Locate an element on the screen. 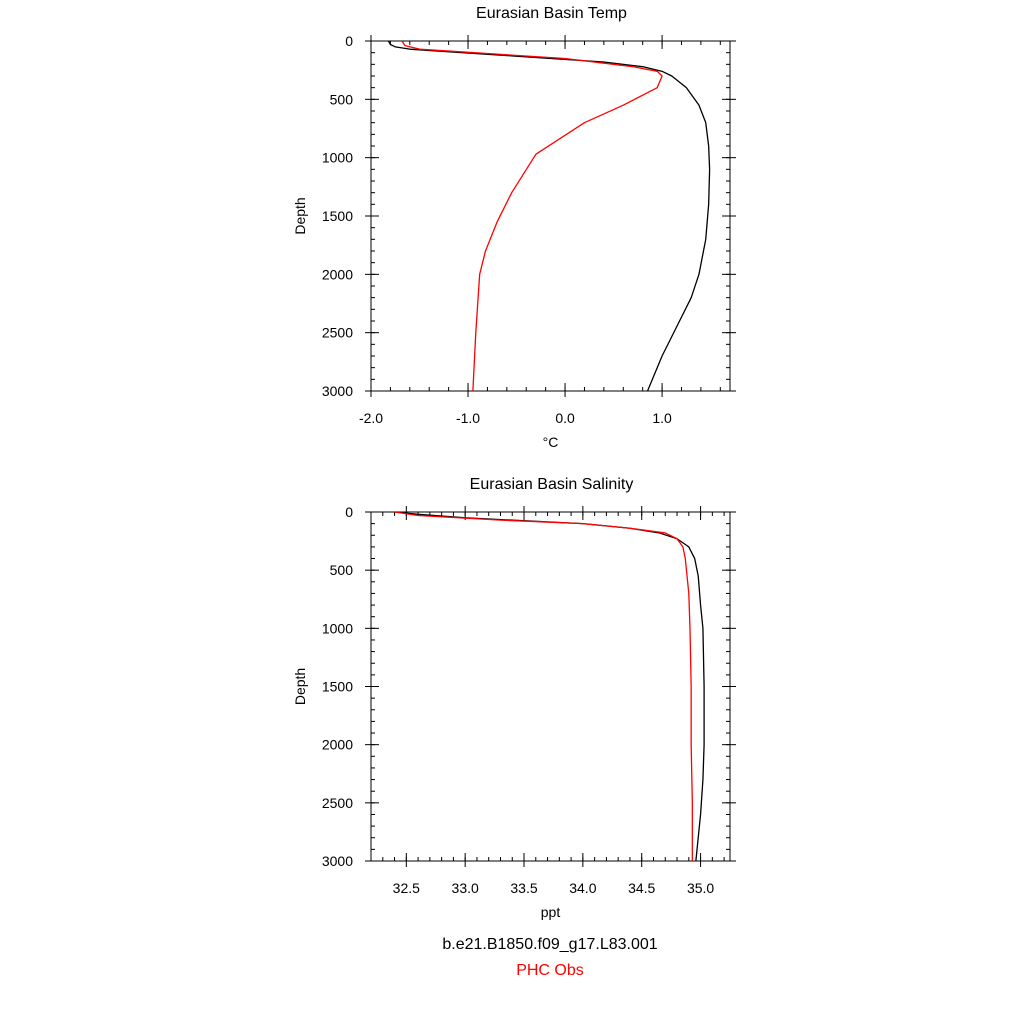  temp-series-model-line is located at coordinates (549, 216).